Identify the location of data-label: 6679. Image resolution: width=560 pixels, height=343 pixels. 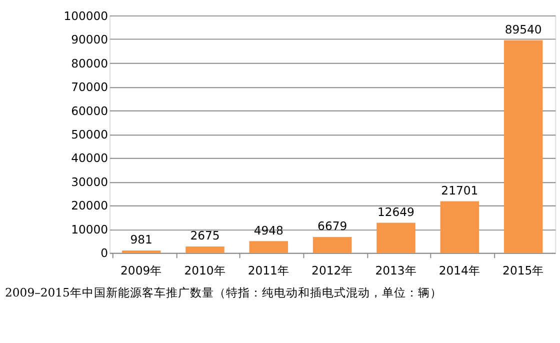
(333, 226).